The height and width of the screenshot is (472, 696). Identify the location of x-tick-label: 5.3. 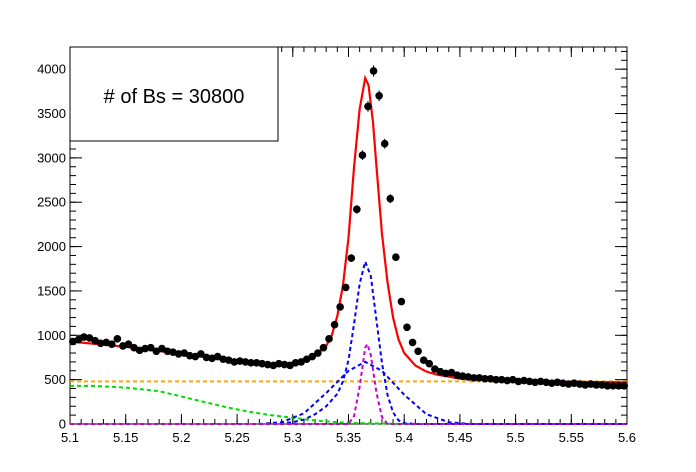
(293, 437).